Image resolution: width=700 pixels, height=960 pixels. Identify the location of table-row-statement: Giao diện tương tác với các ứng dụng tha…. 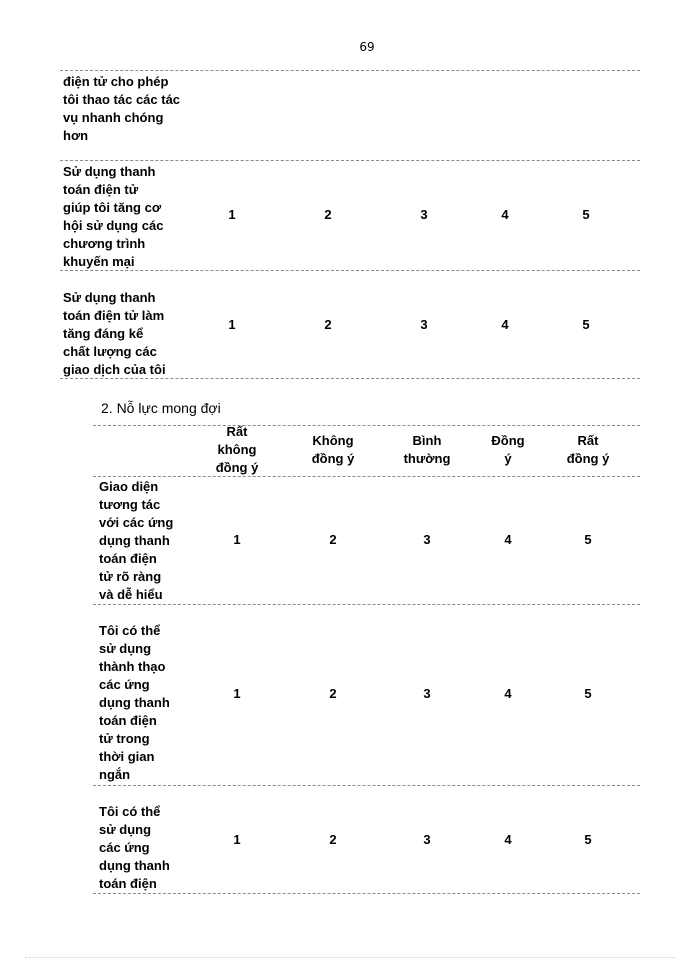
(136, 540).